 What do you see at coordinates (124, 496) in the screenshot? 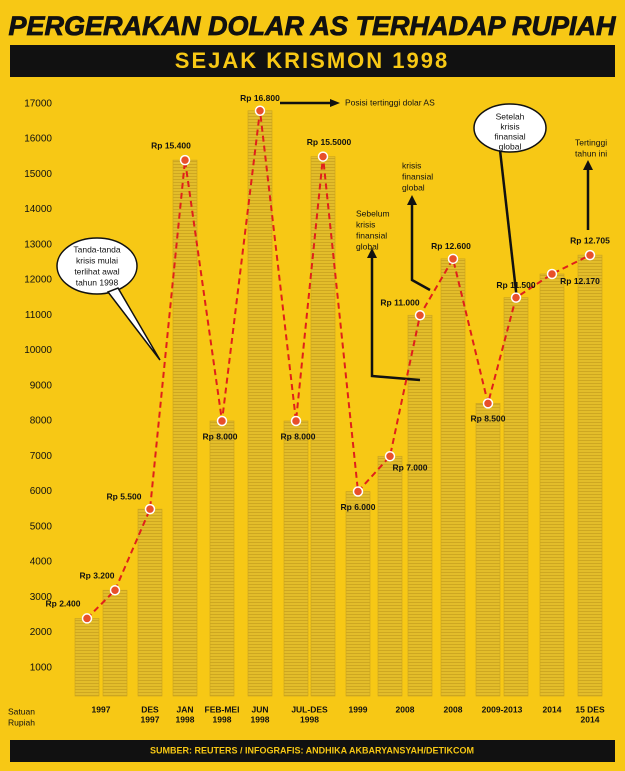
I see `value-label: Rp 5.500` at bounding box center [124, 496].